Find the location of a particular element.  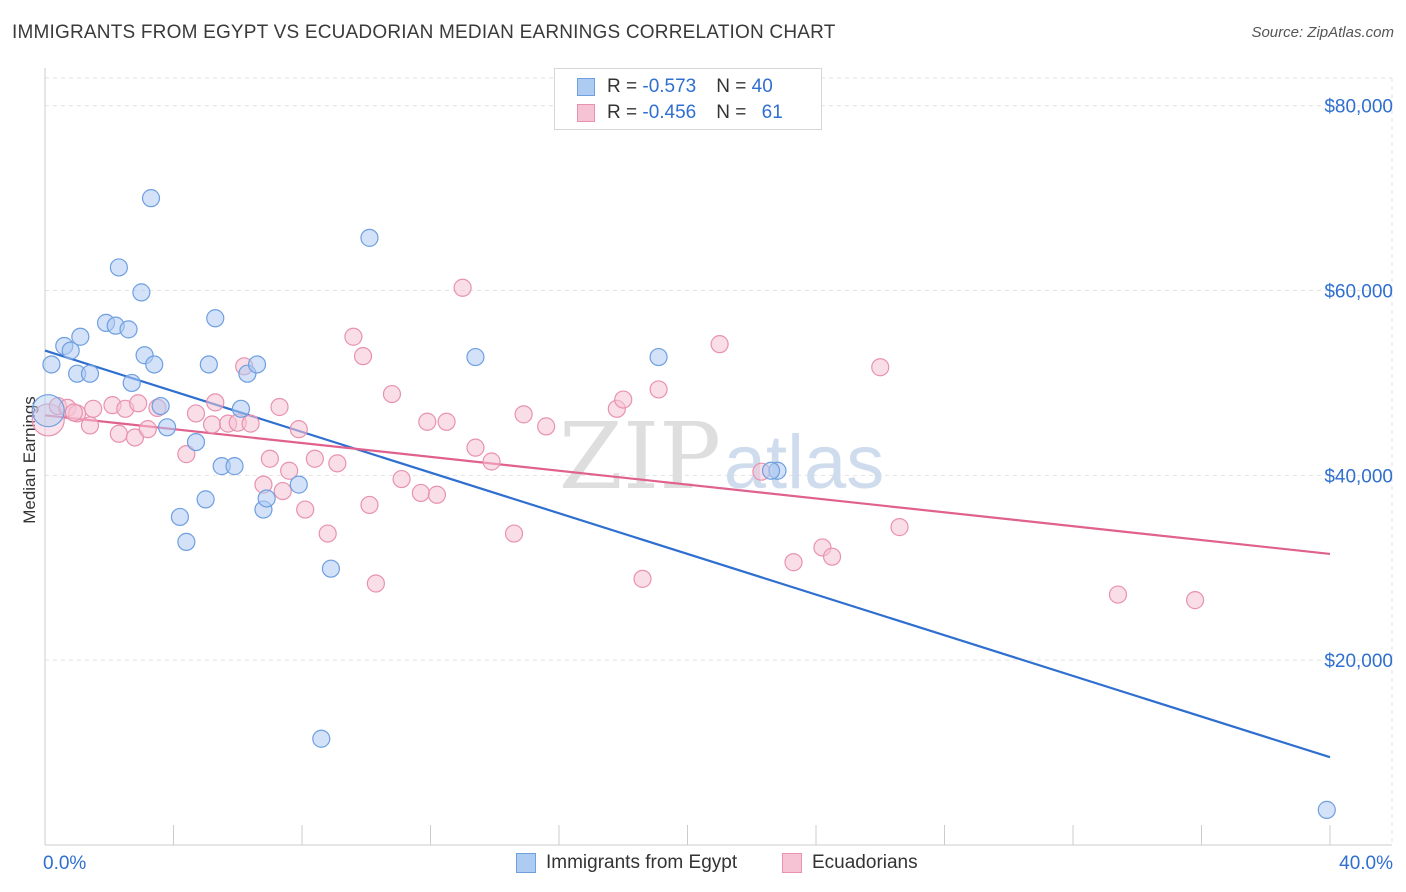

series-legend: Immigrants from Egypt Ecuadorians is located at coordinates (703, 864).